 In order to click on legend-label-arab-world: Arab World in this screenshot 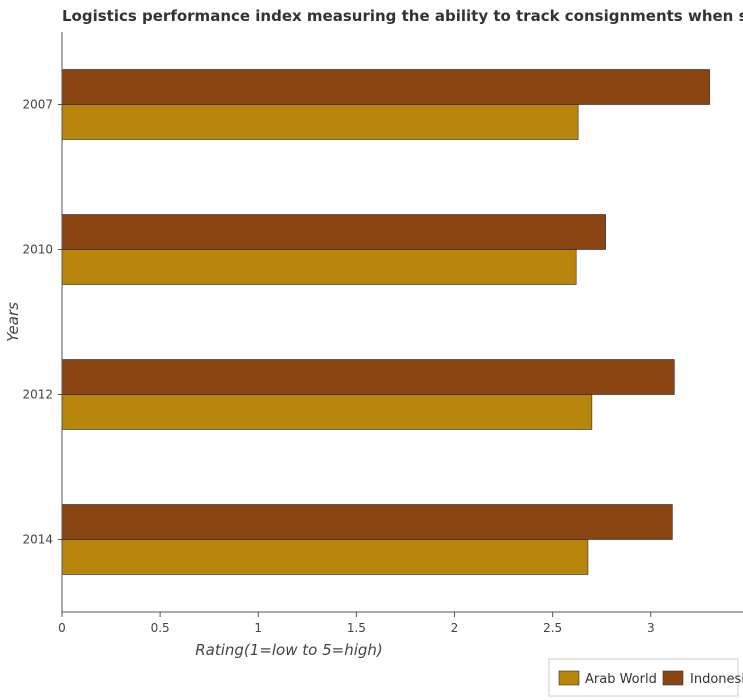, I will do `click(621, 679)`.